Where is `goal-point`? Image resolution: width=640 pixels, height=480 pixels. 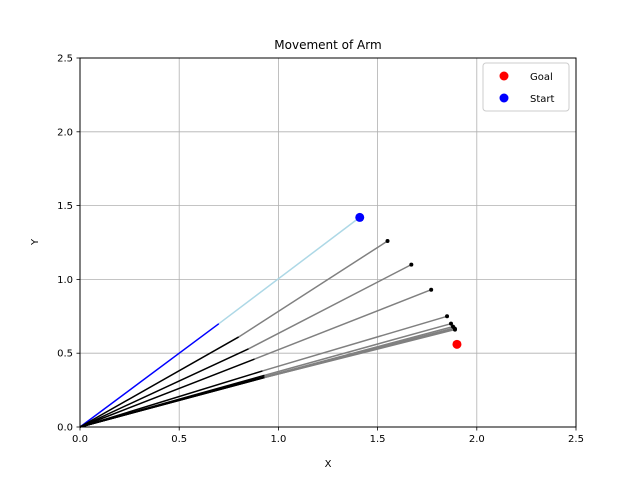
goal-point is located at coordinates (457, 344).